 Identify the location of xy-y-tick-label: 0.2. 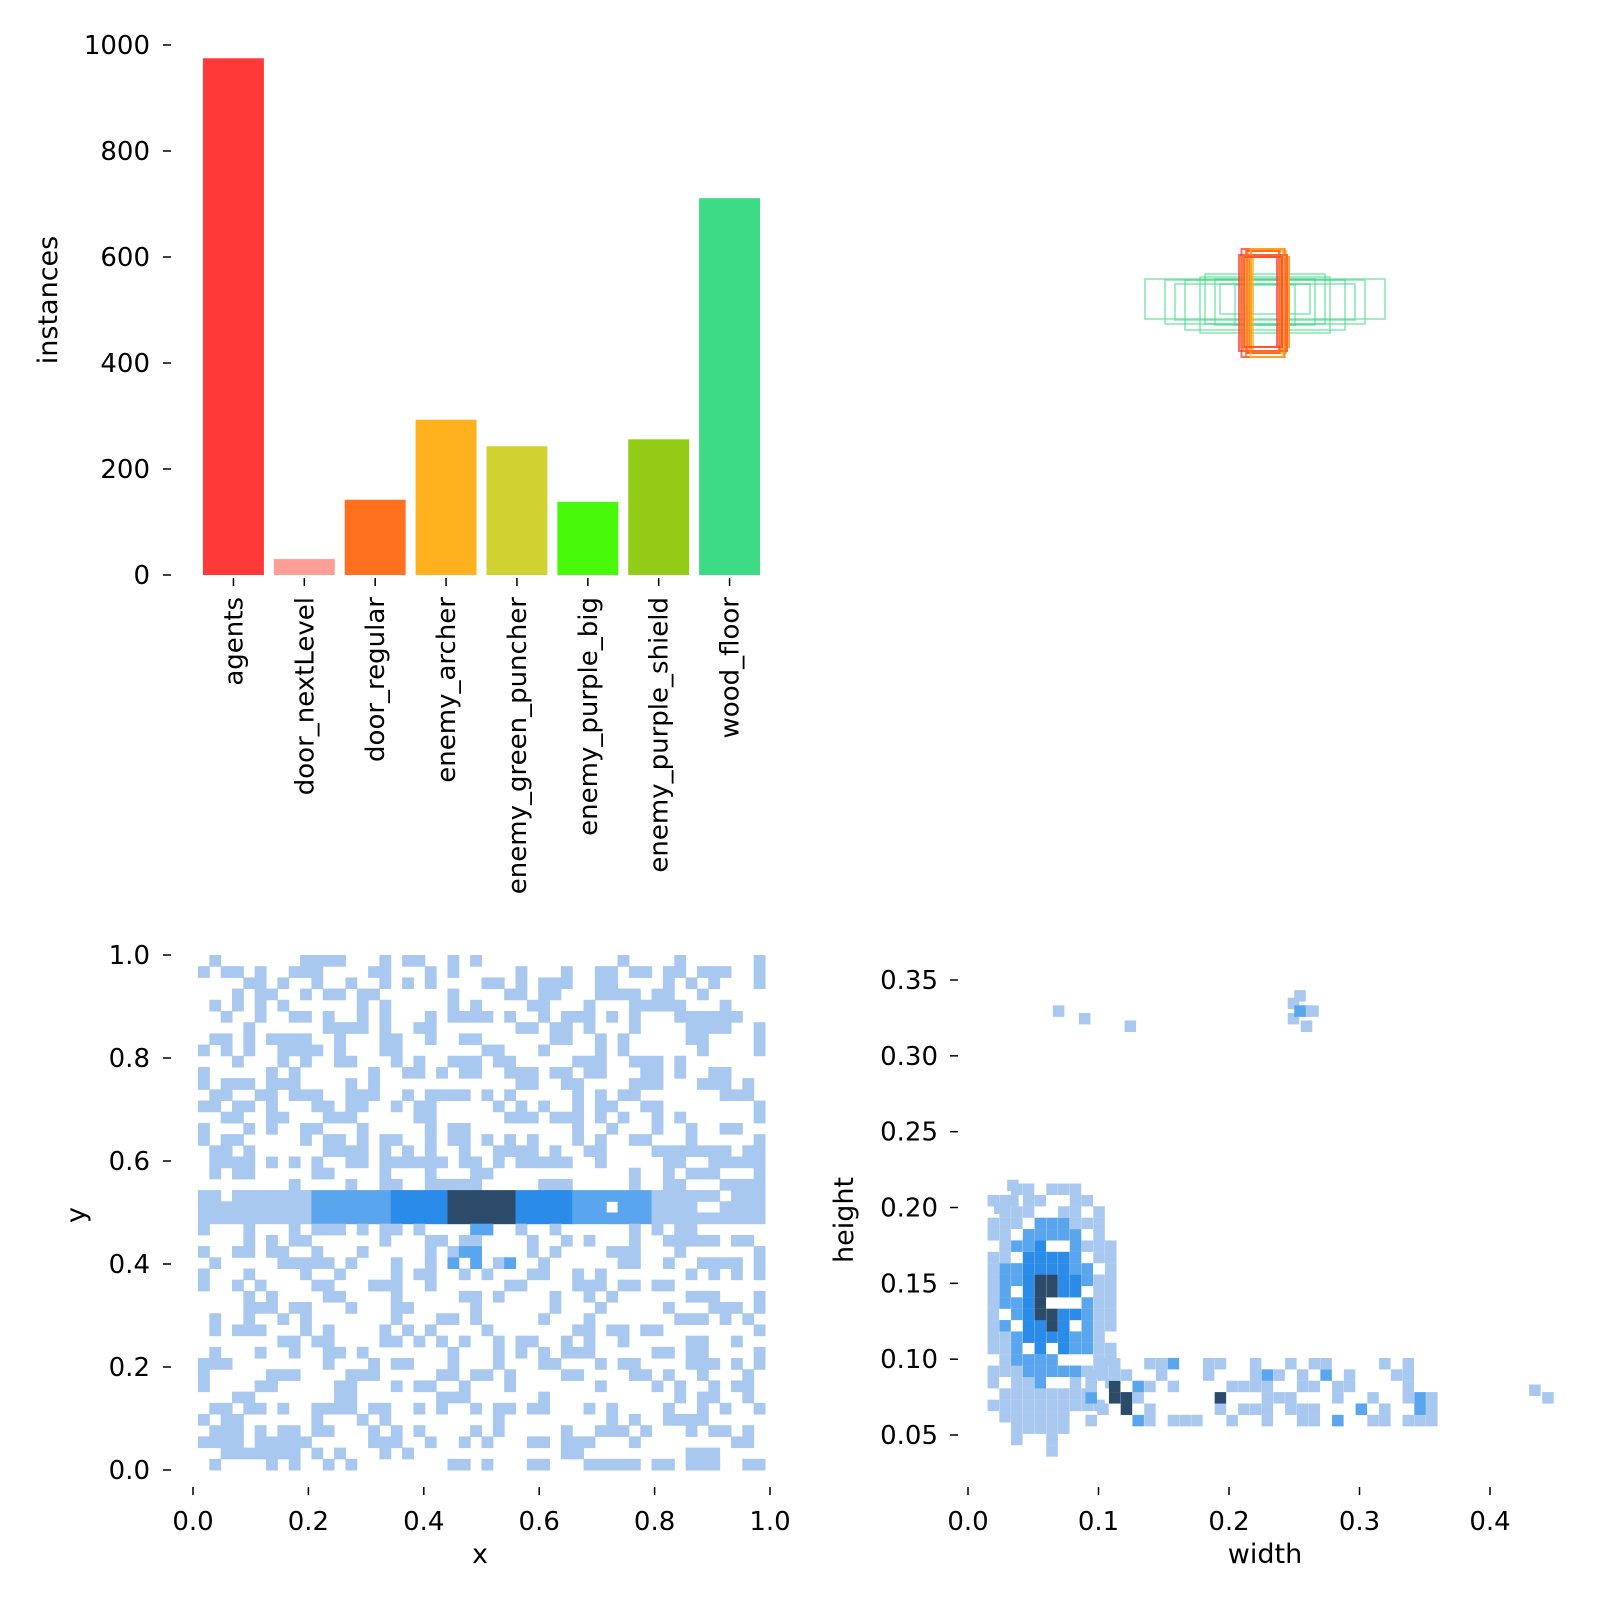
(129, 1368).